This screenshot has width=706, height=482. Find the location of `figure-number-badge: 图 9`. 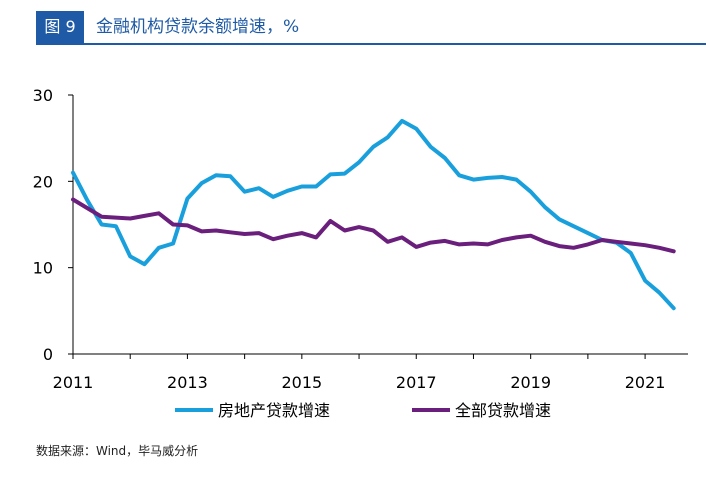

figure-number-badge: 图 9 is located at coordinates (60, 27).